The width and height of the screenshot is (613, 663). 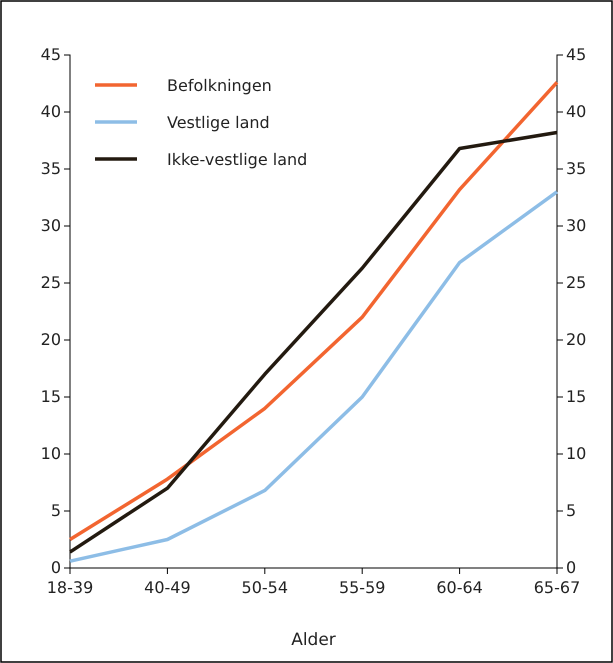 I want to click on y2-tick-label: 0, so click(x=571, y=568).